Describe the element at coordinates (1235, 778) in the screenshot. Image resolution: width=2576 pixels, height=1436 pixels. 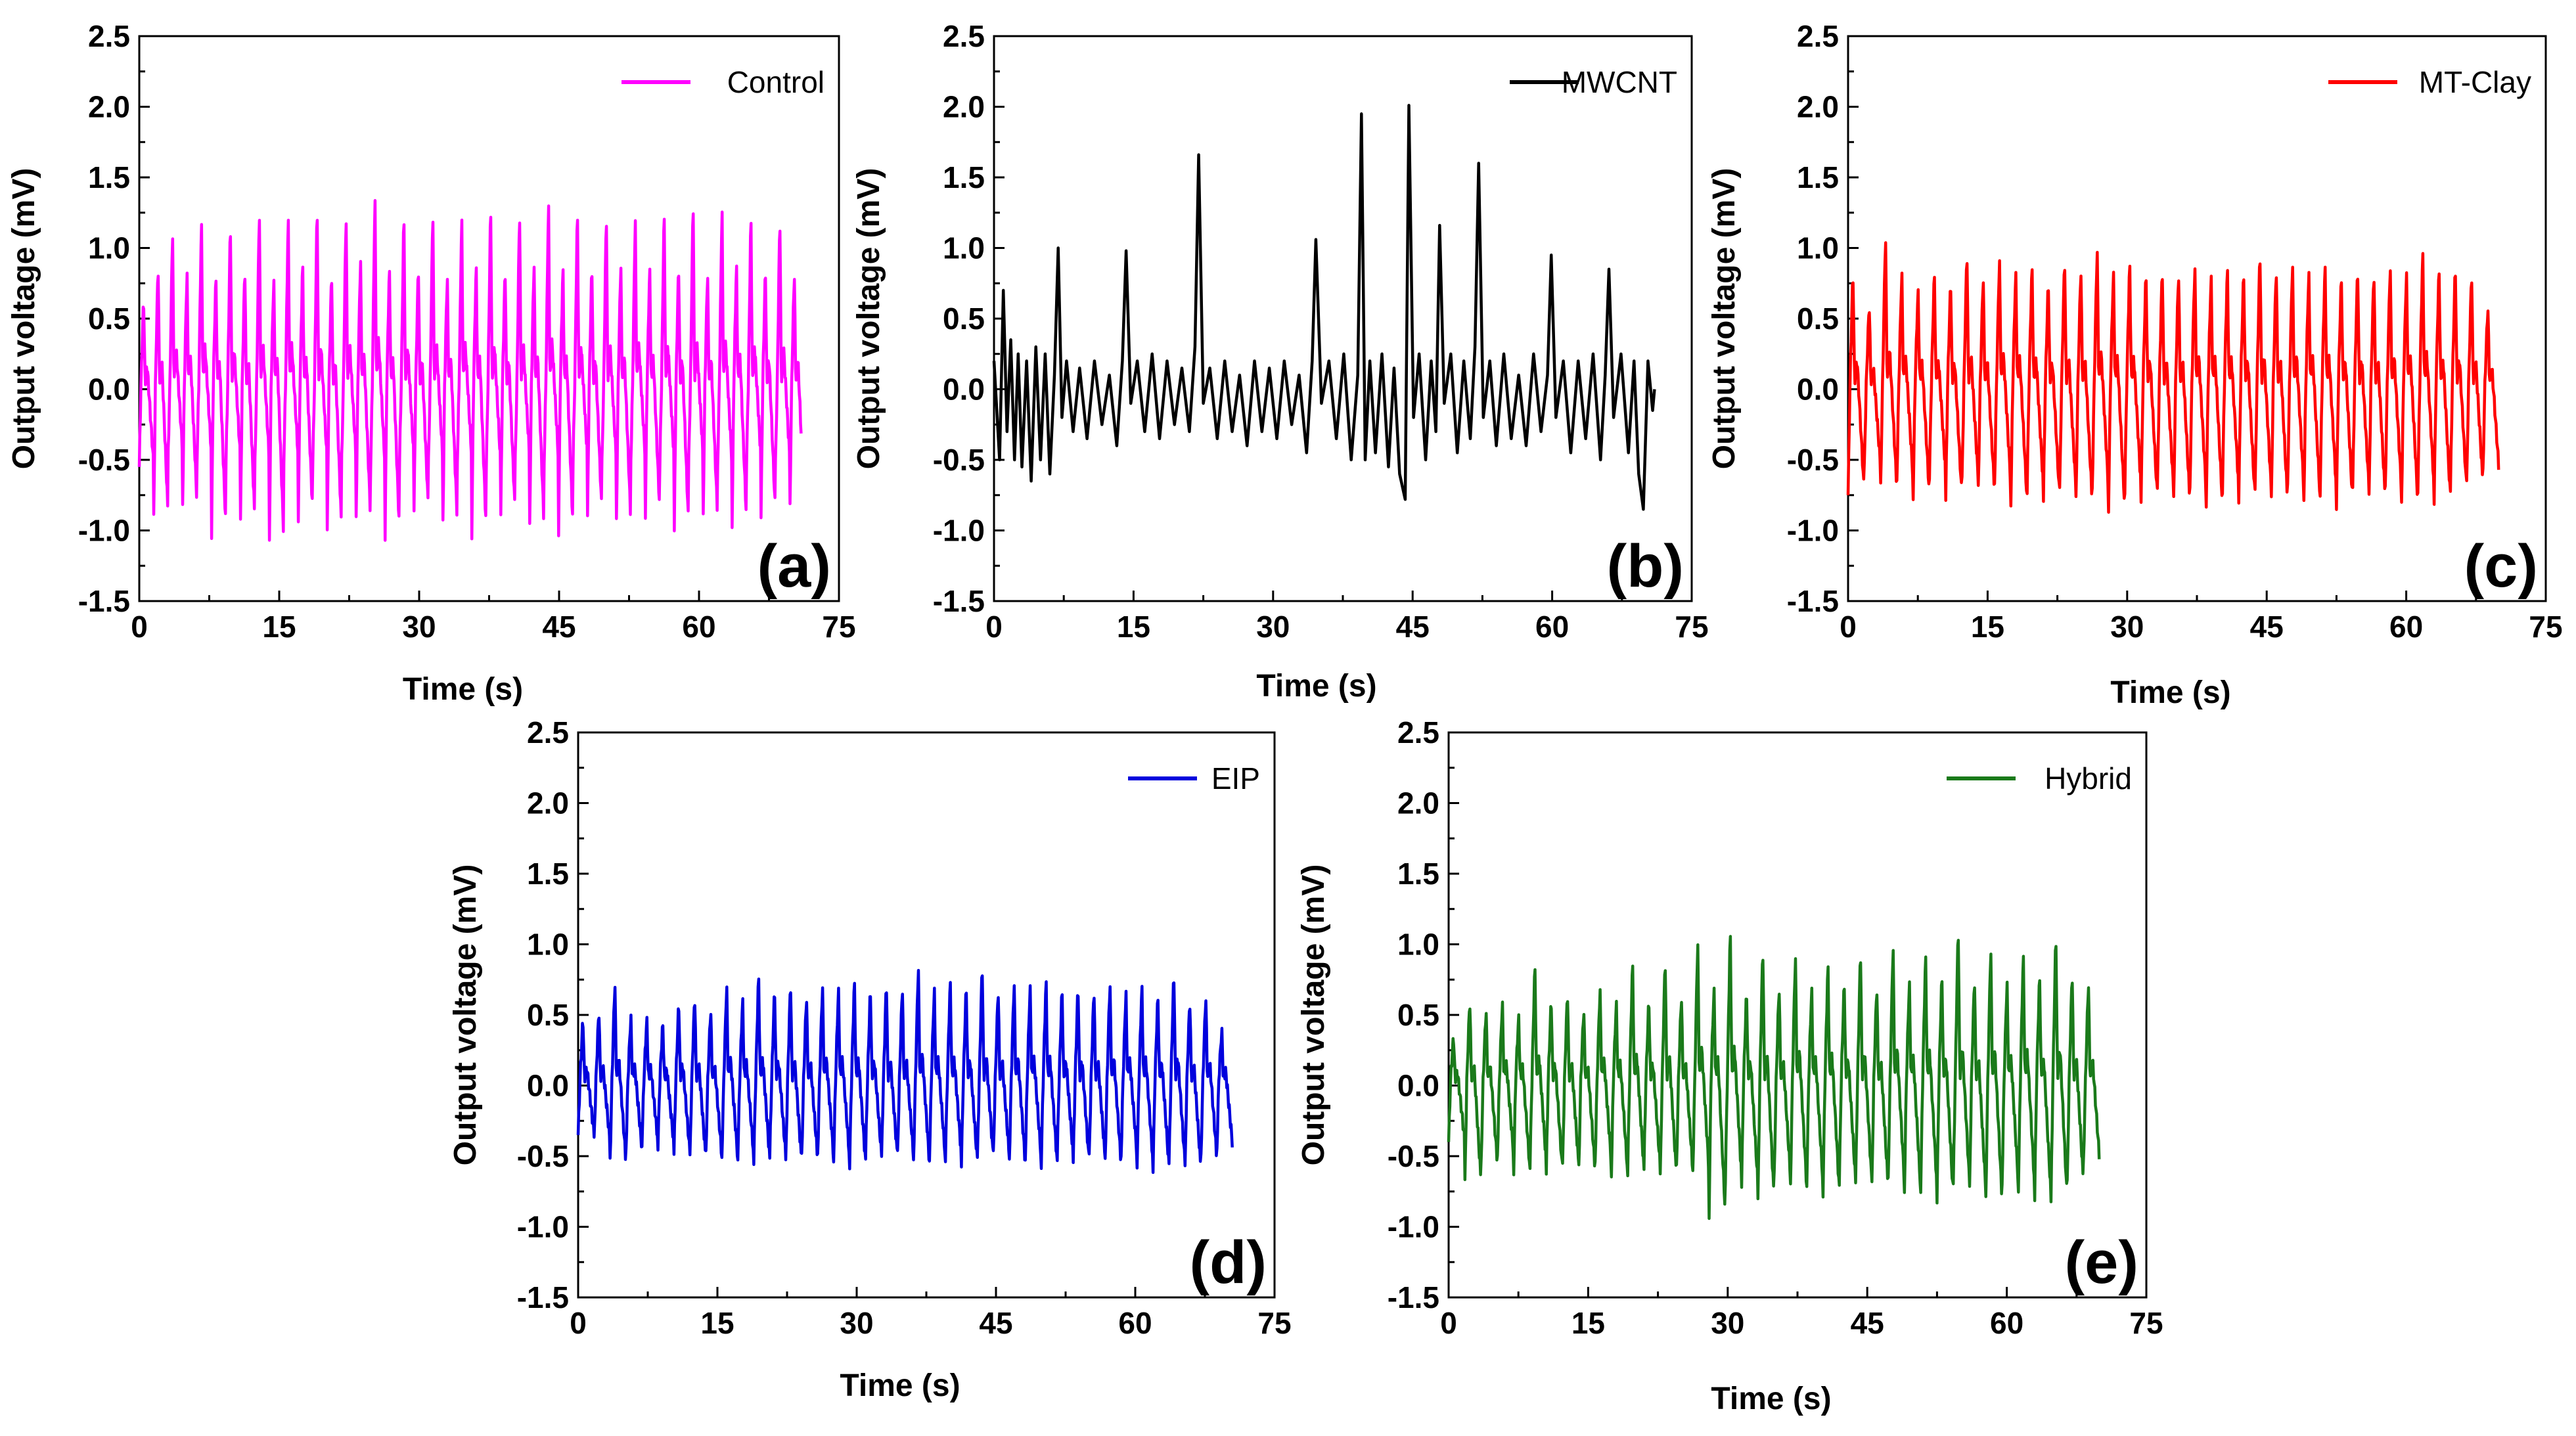
I see `legend-label: EIP` at that location.